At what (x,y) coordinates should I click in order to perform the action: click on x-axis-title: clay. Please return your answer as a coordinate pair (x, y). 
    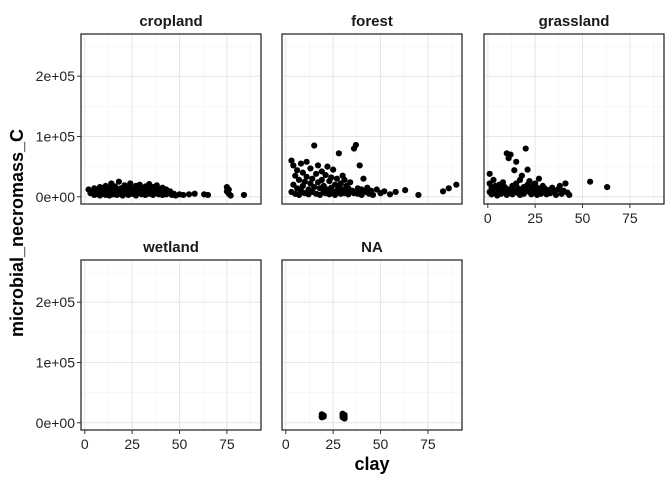
    Looking at the image, I should click on (371, 464).